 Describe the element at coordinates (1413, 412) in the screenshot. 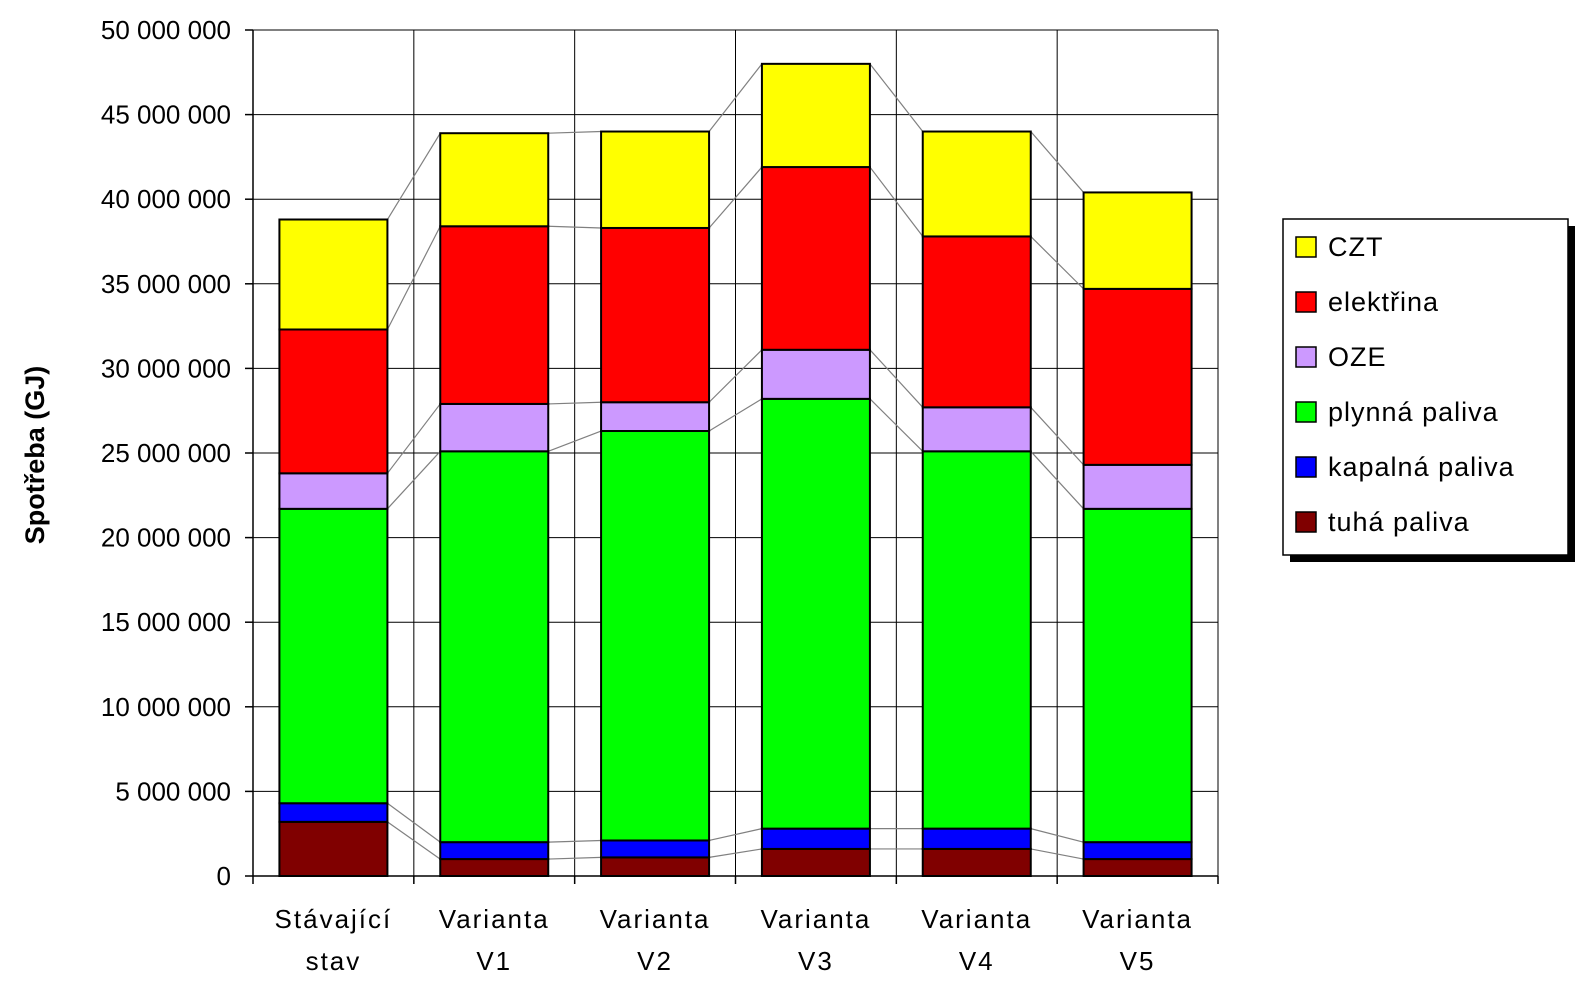

I see `legend-label: plynná paliva` at that location.